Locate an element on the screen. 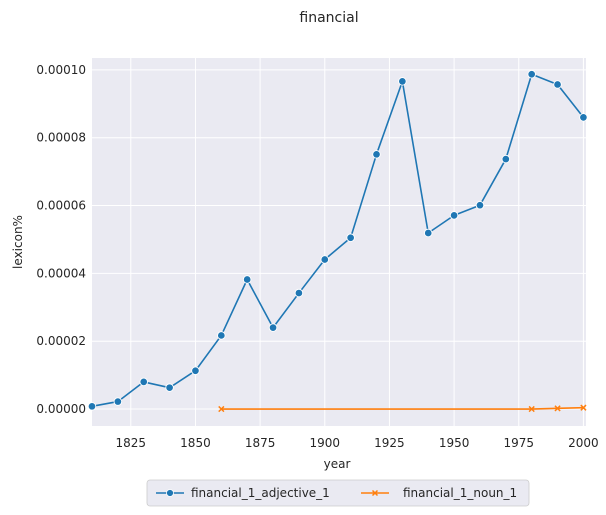  legend-item-noun: financial_1_noun_1 is located at coordinates (439, 493).